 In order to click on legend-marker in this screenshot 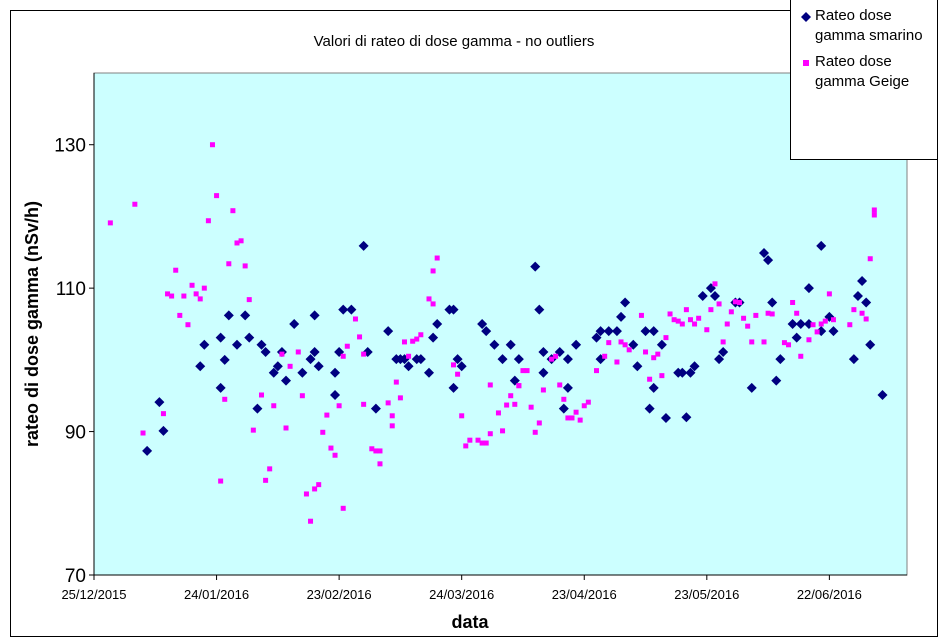, I will do `click(806, 63)`.